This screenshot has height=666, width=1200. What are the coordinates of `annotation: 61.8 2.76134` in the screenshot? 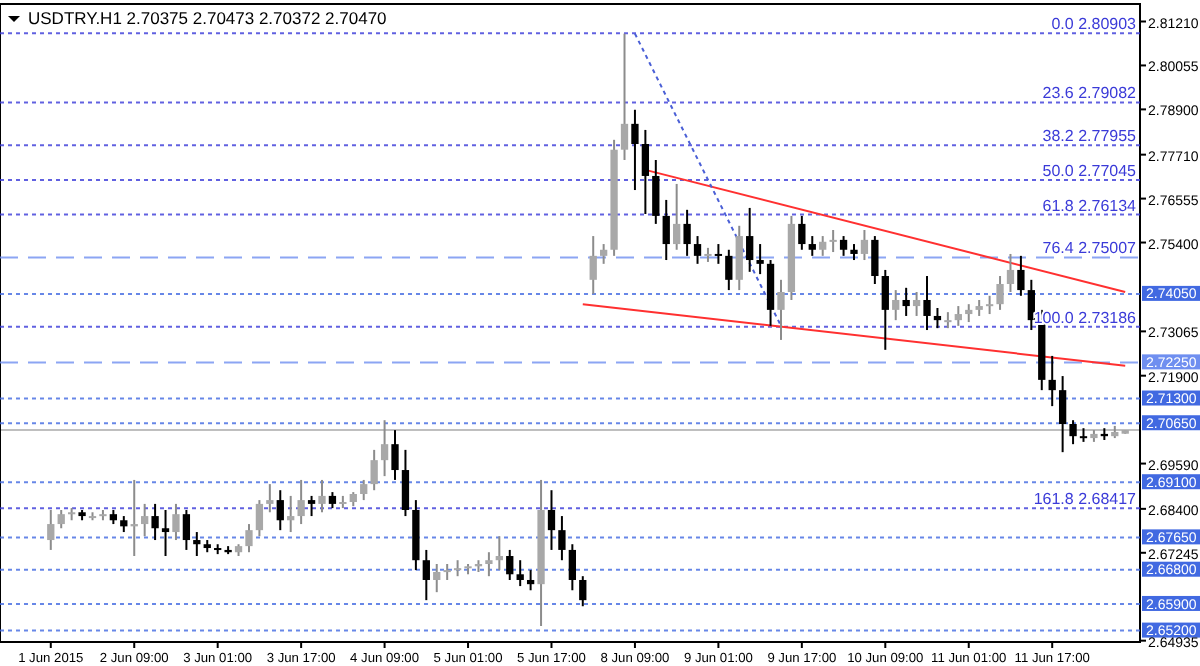 It's located at (1090, 205).